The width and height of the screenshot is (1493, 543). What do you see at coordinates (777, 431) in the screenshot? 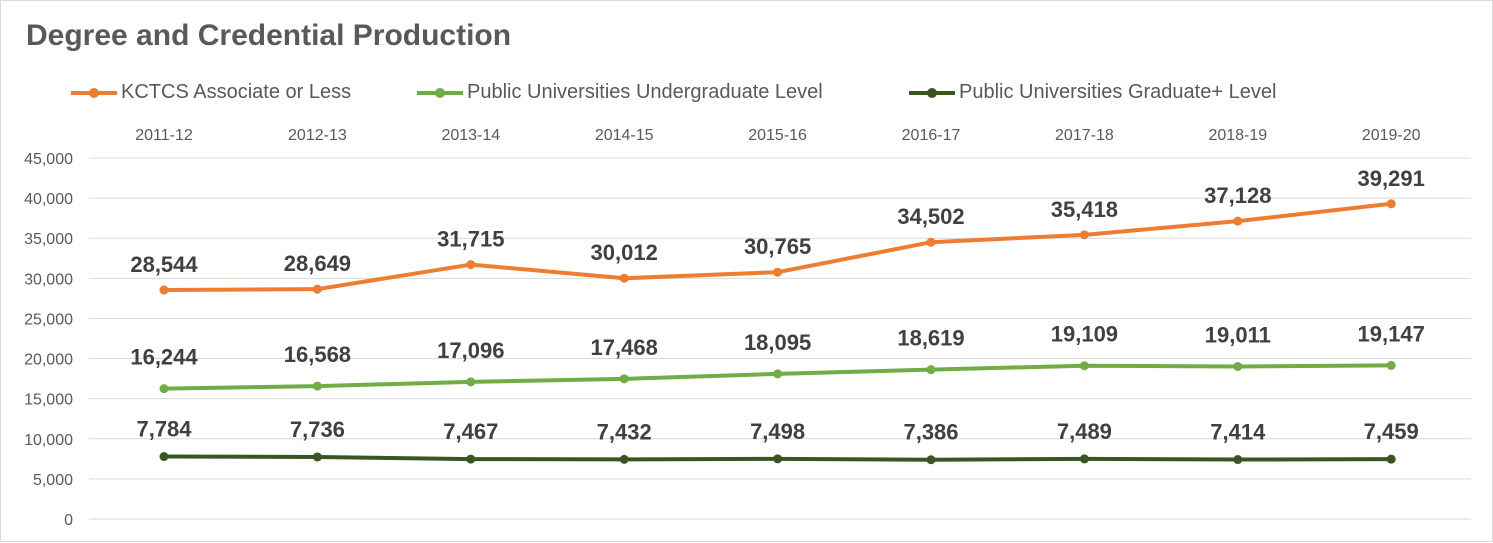
I see `data-label-2-4: 7,498` at bounding box center [777, 431].